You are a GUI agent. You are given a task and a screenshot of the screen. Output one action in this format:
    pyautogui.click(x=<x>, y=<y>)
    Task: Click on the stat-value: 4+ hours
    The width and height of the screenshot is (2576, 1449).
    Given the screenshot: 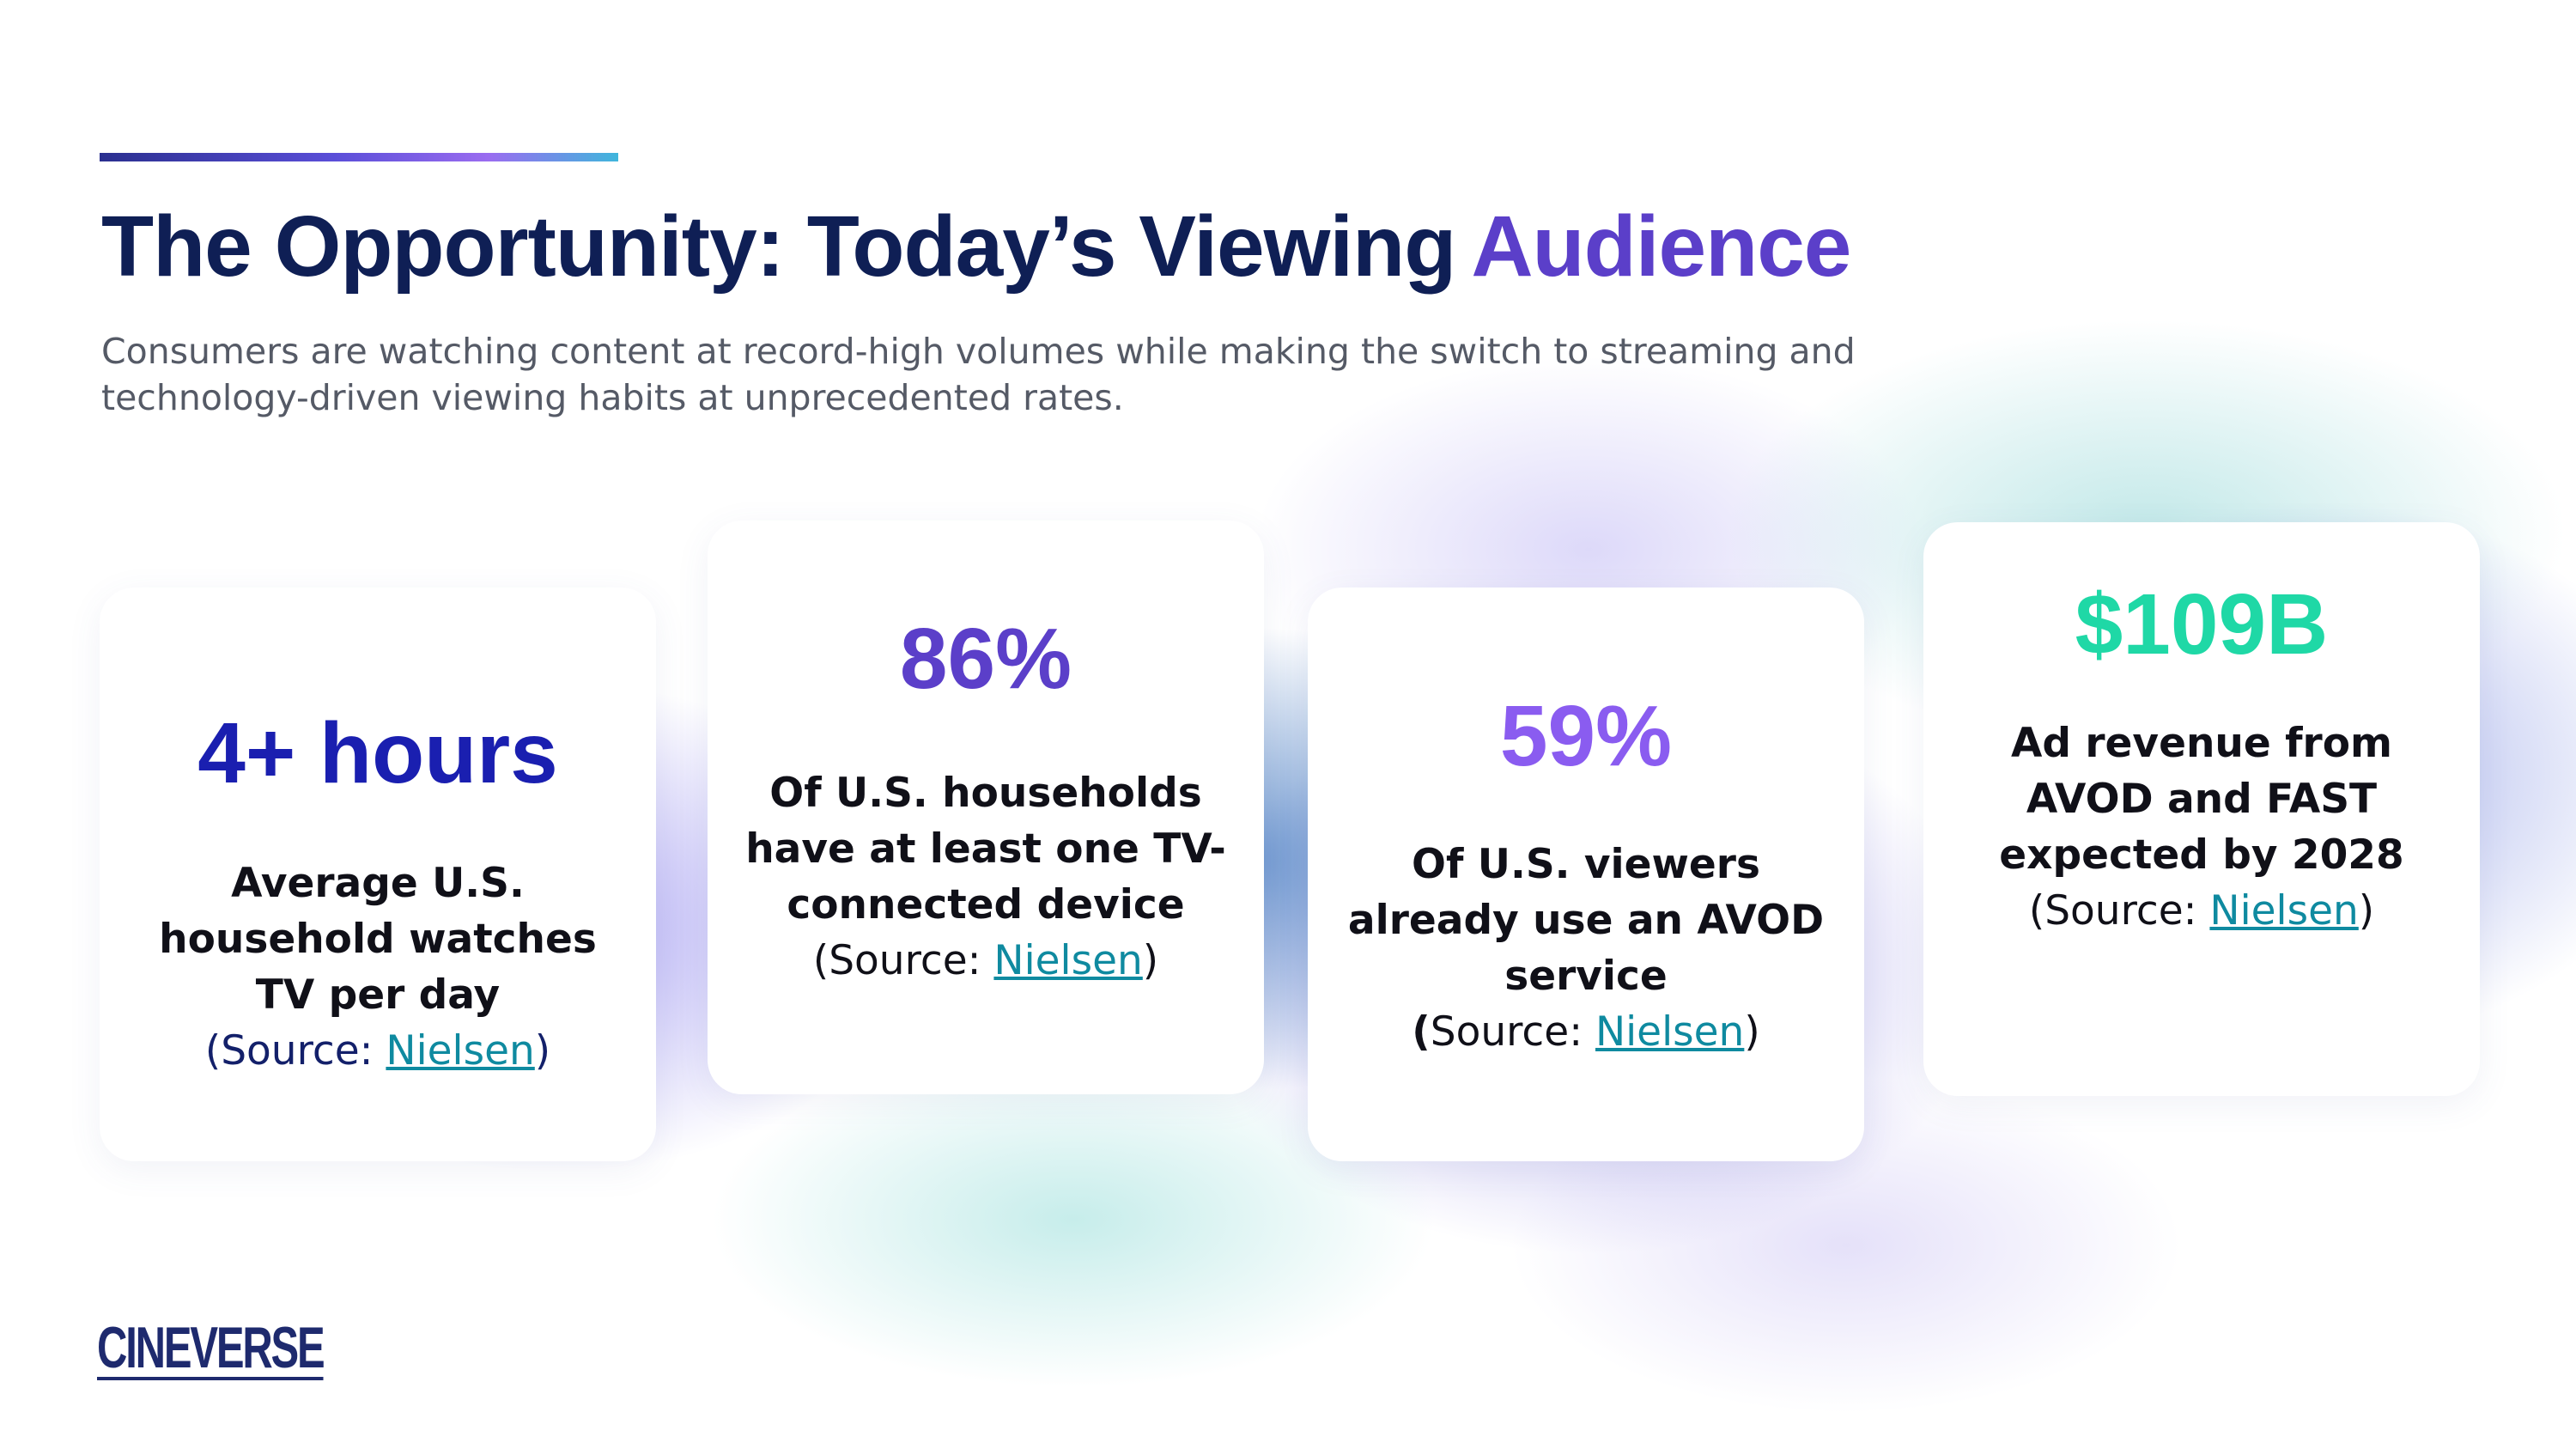 What is the action you would take?
    pyautogui.click(x=377, y=753)
    